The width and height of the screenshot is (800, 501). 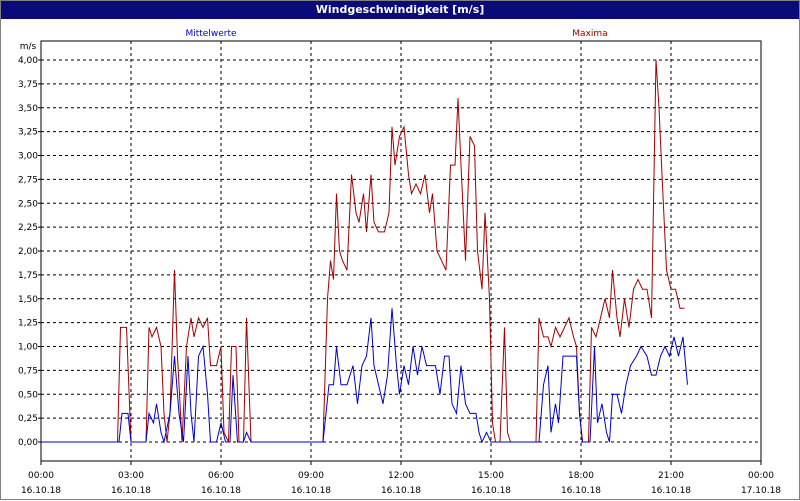 I want to click on y-tick-label: 2,25, so click(x=28, y=228).